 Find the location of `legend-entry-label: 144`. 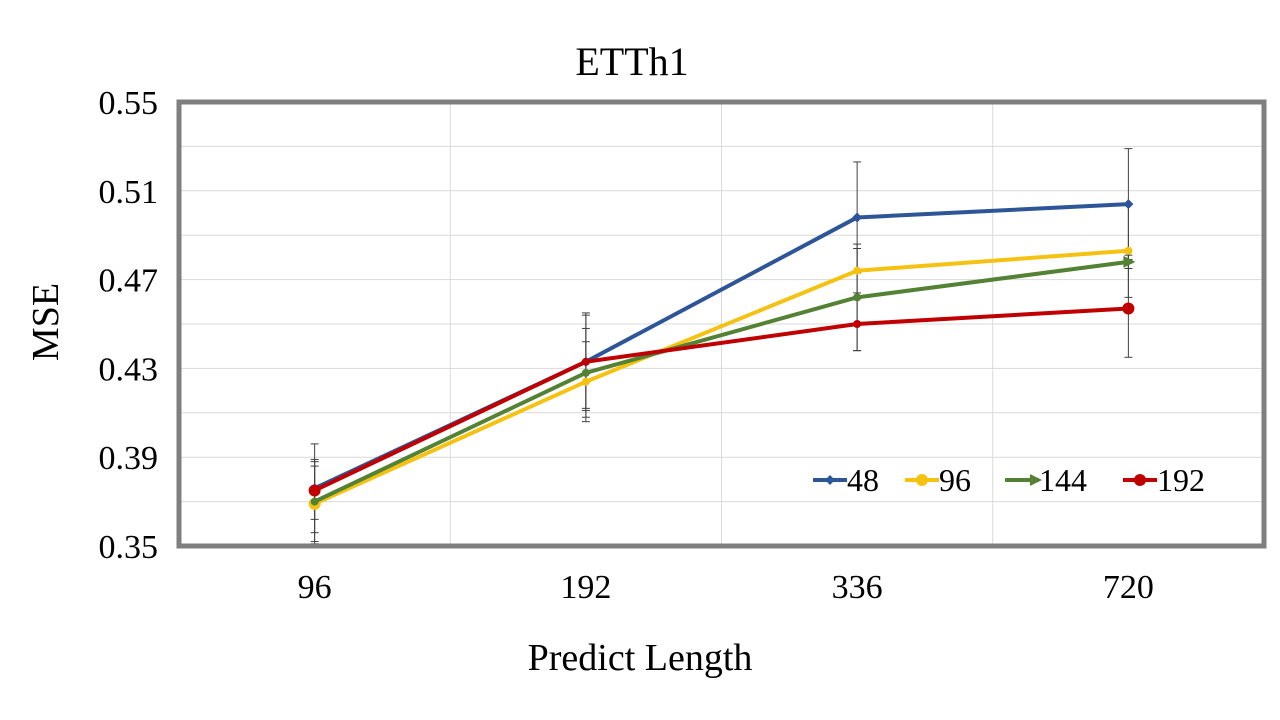

legend-entry-label: 144 is located at coordinates (1063, 480).